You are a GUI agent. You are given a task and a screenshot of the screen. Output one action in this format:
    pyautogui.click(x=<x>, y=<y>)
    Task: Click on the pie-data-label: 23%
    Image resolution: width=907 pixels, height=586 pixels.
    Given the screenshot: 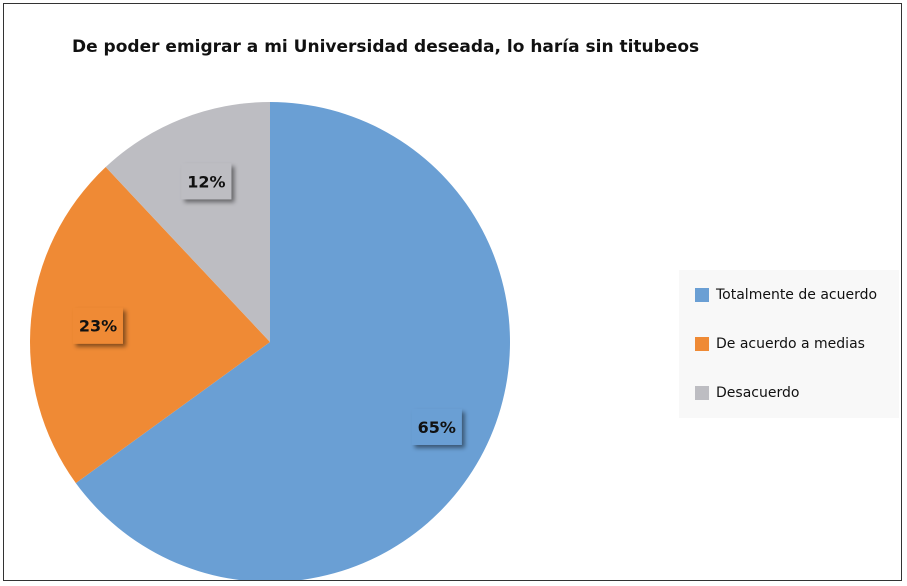 What is the action you would take?
    pyautogui.click(x=97, y=325)
    